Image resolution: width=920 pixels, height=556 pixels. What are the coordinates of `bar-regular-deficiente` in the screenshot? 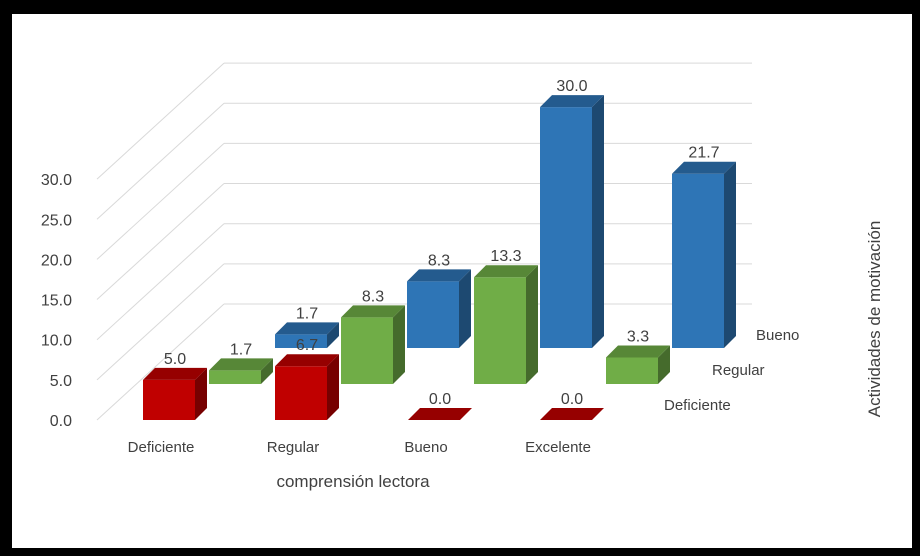 It's located at (241, 371).